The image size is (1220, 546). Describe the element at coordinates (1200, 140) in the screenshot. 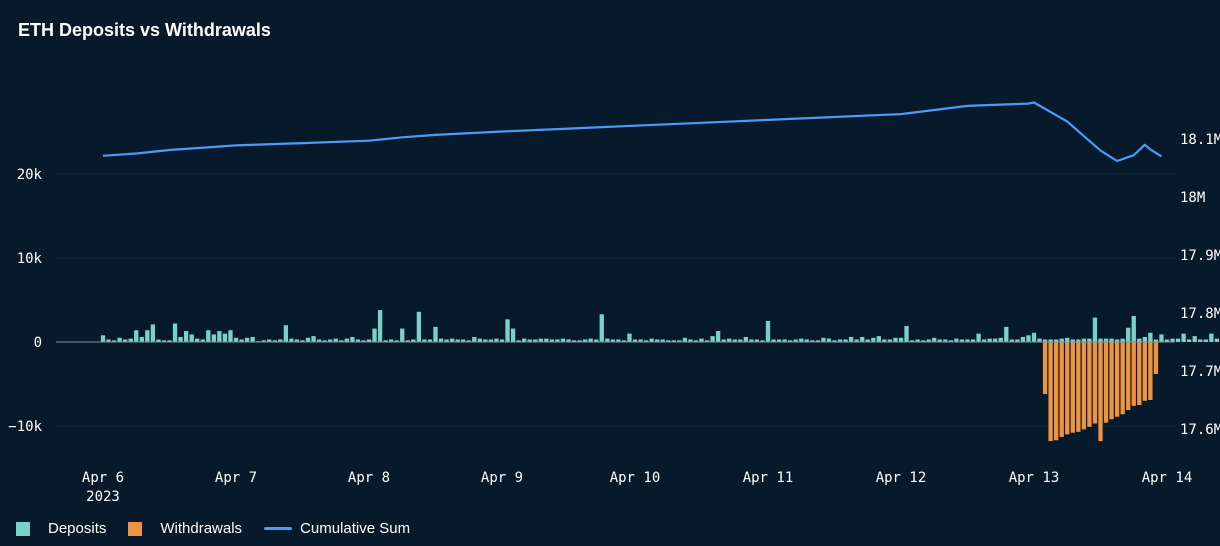

I see `y-right-tick-label: 18.1M` at that location.